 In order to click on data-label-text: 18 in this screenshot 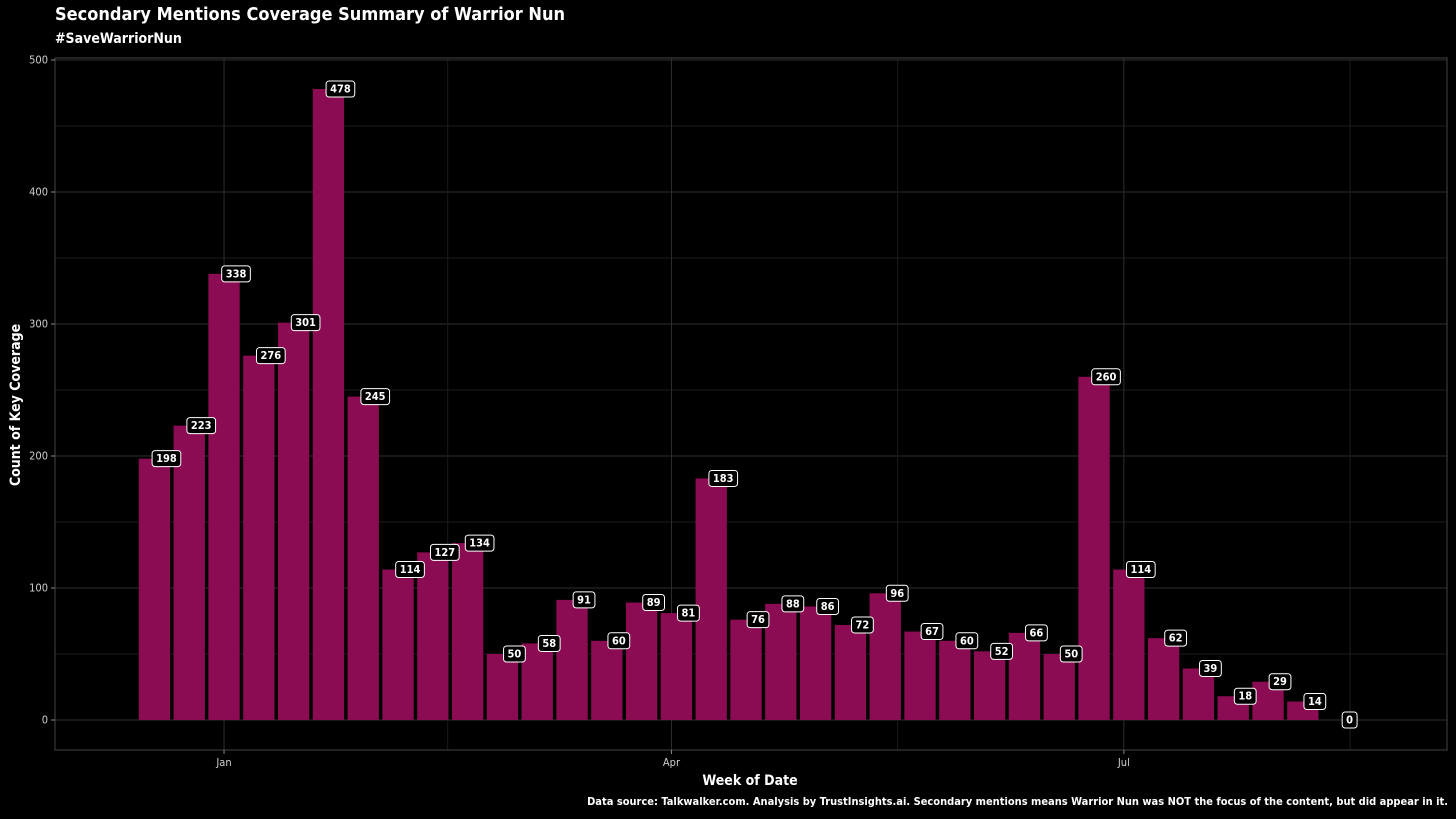, I will do `click(1245, 696)`.